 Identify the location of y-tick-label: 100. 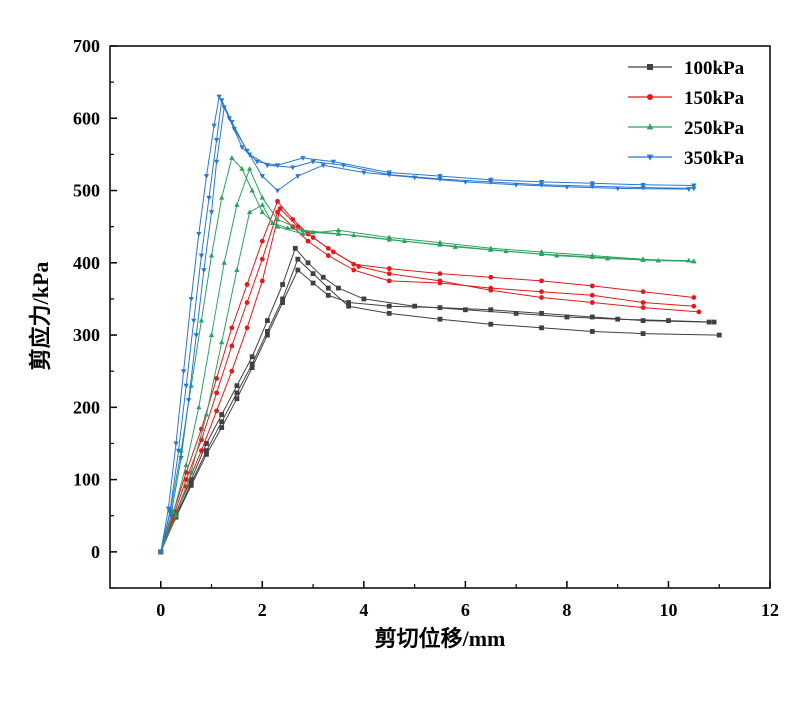
(86, 480).